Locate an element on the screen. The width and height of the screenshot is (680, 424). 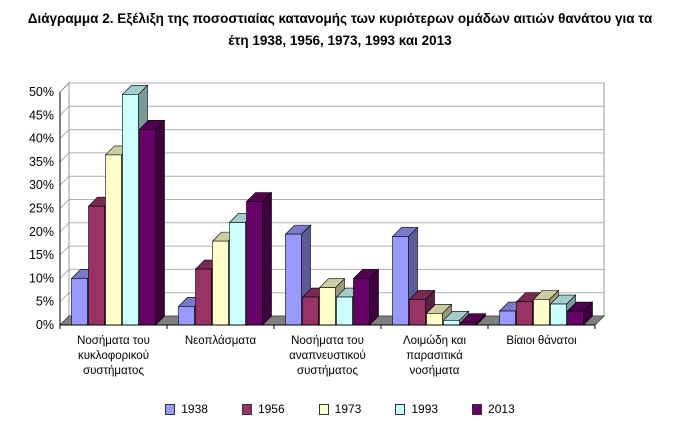
y-tick-label: 25% is located at coordinates (41, 209).